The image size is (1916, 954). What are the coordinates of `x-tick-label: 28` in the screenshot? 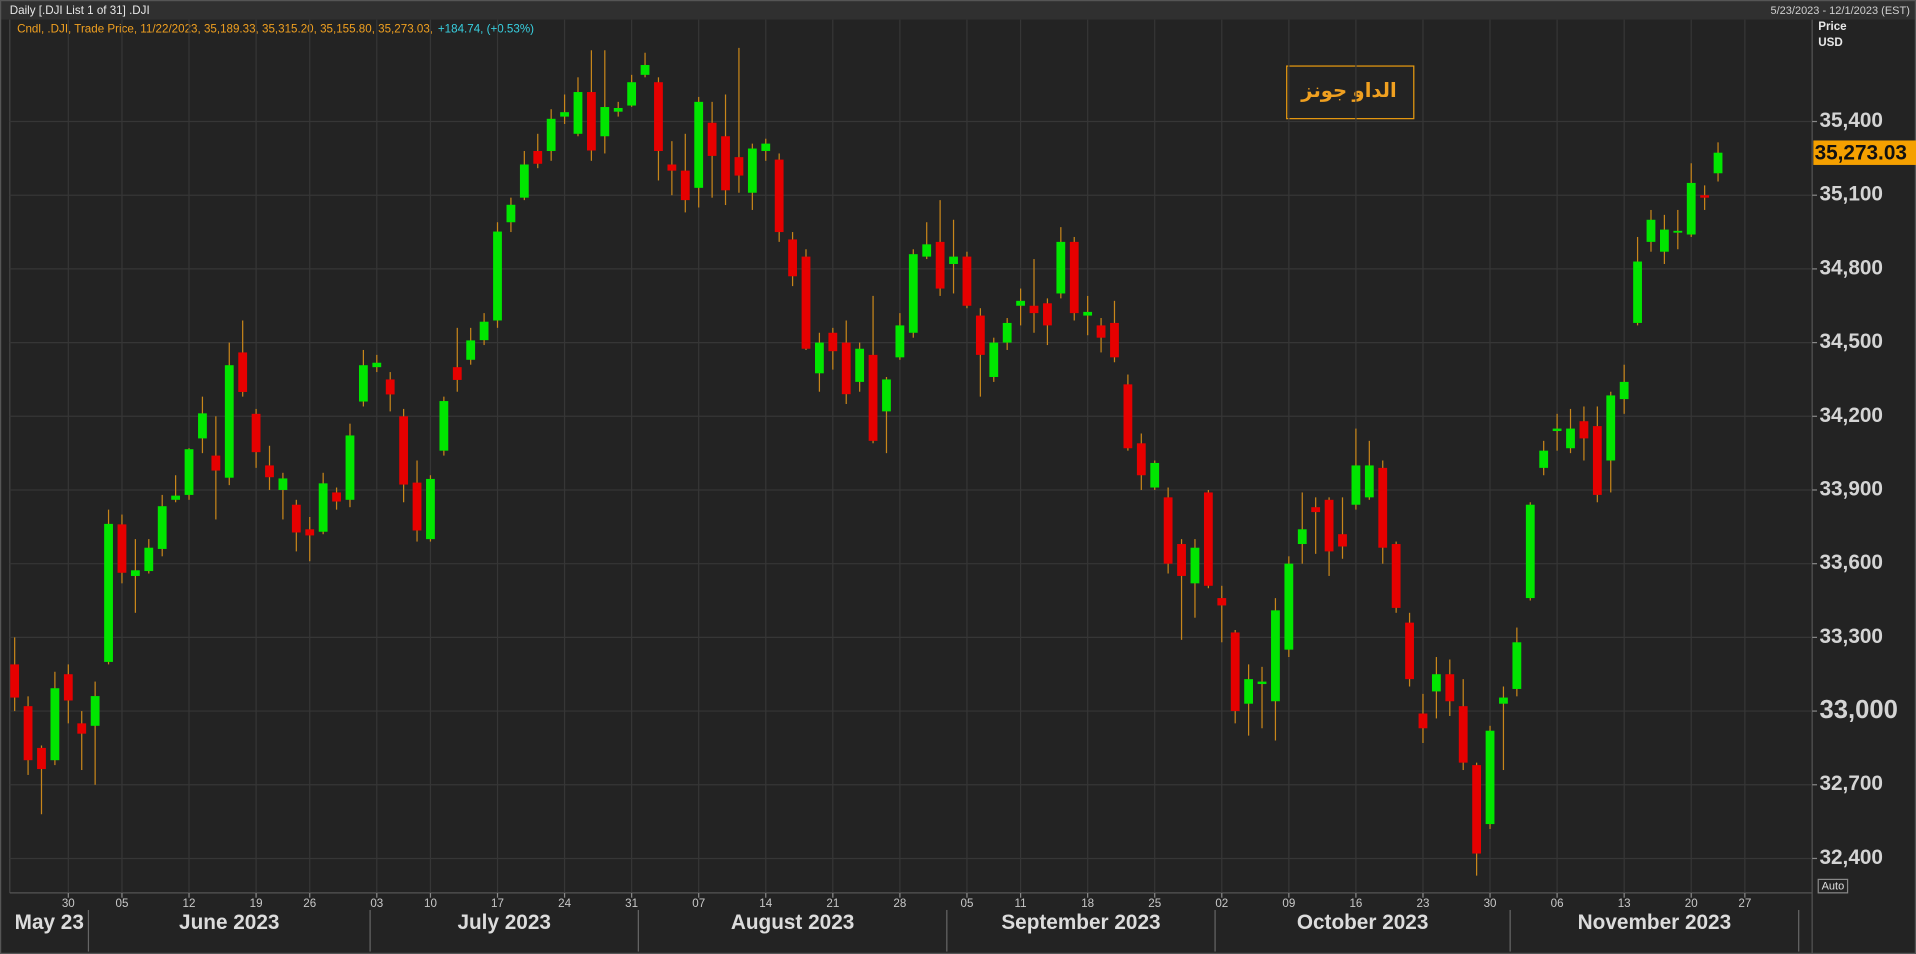 It's located at (899, 903).